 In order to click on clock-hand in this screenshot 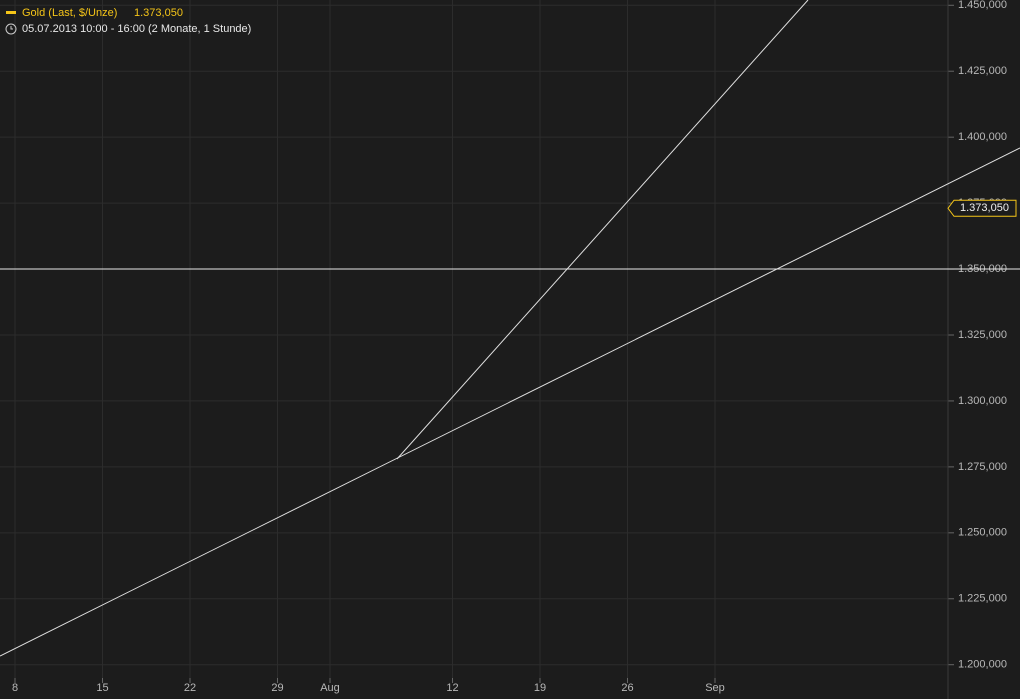, I will do `click(11, 28)`.